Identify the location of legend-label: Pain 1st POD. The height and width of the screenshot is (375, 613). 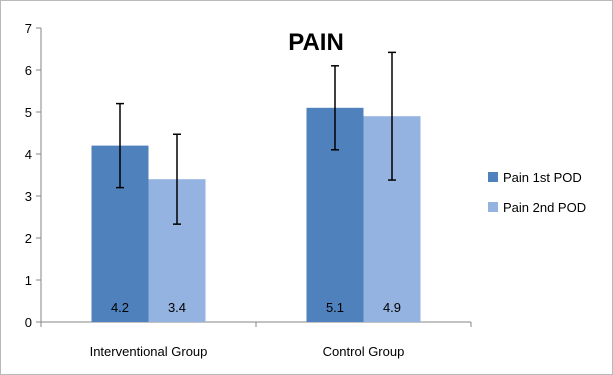
(542, 177).